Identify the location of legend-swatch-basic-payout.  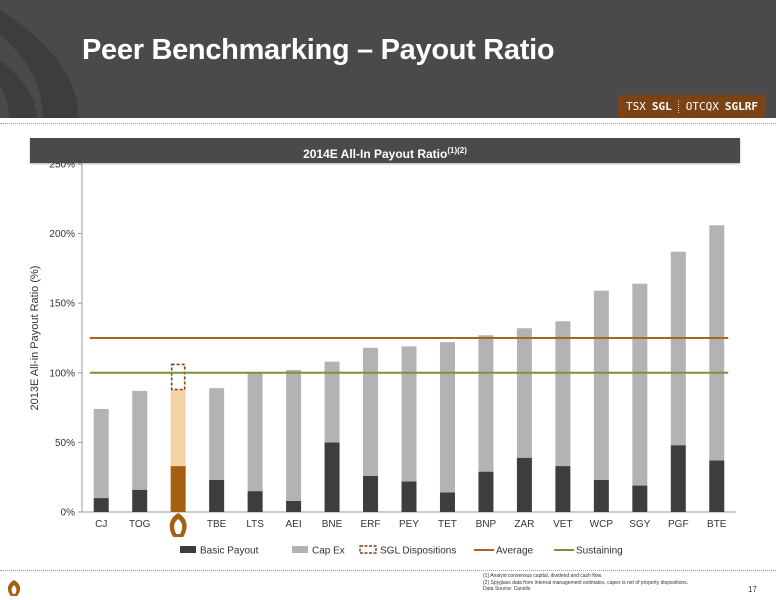
(188, 549).